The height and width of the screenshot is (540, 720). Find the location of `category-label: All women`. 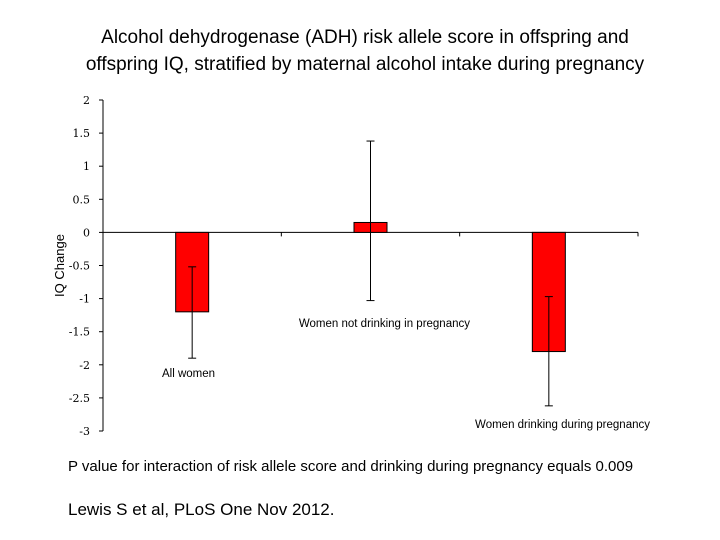

category-label: All women is located at coordinates (188, 374).